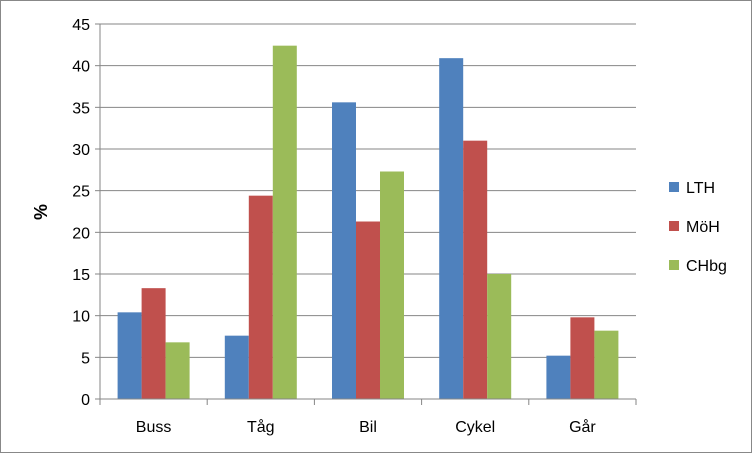 This screenshot has width=752, height=453. What do you see at coordinates (81, 275) in the screenshot?
I see `y-tick-label: 15` at bounding box center [81, 275].